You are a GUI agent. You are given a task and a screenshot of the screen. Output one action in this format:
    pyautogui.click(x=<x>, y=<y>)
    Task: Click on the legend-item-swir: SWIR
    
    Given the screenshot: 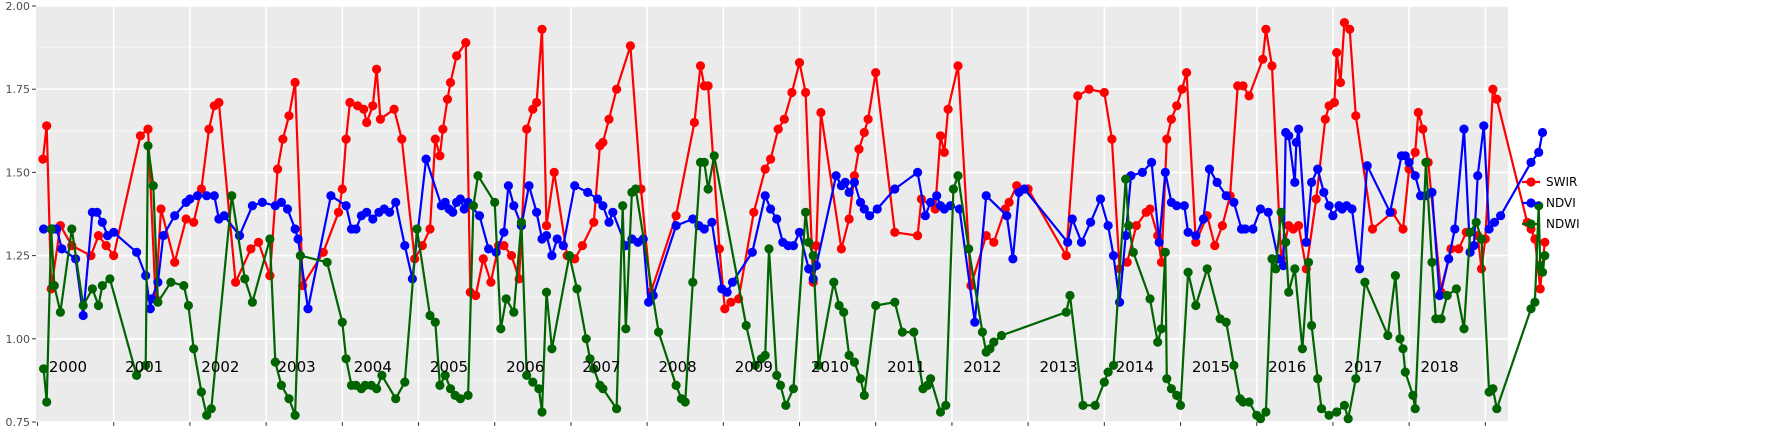 What is the action you would take?
    pyautogui.click(x=1549, y=182)
    